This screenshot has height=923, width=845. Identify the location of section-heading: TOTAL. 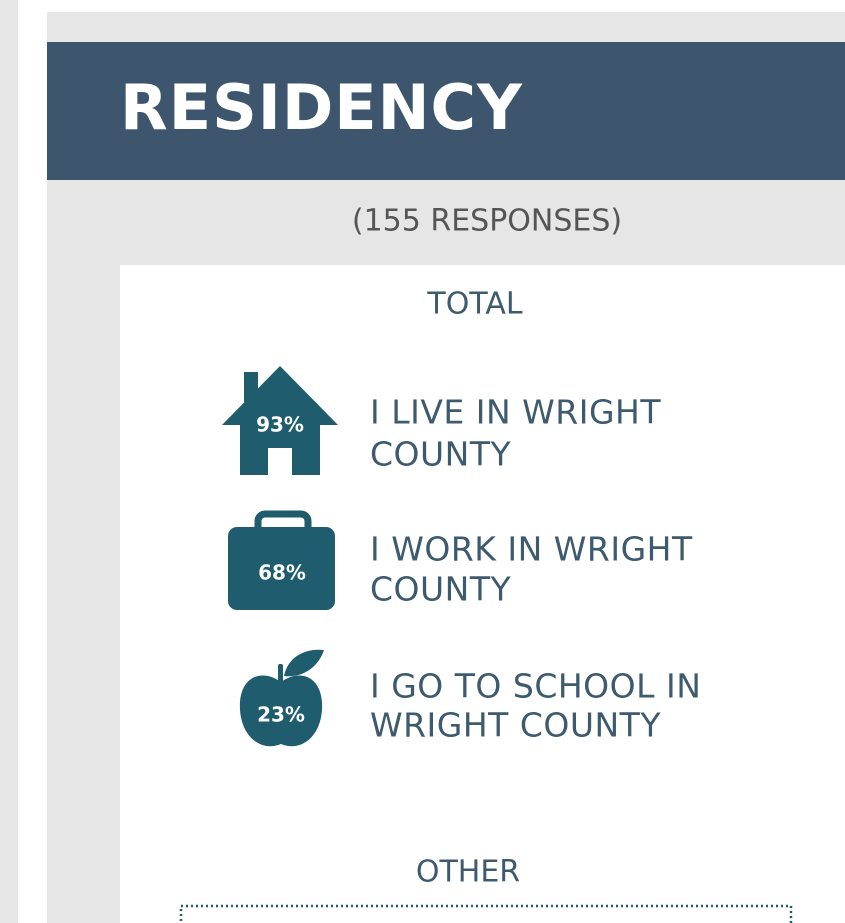
(474, 304).